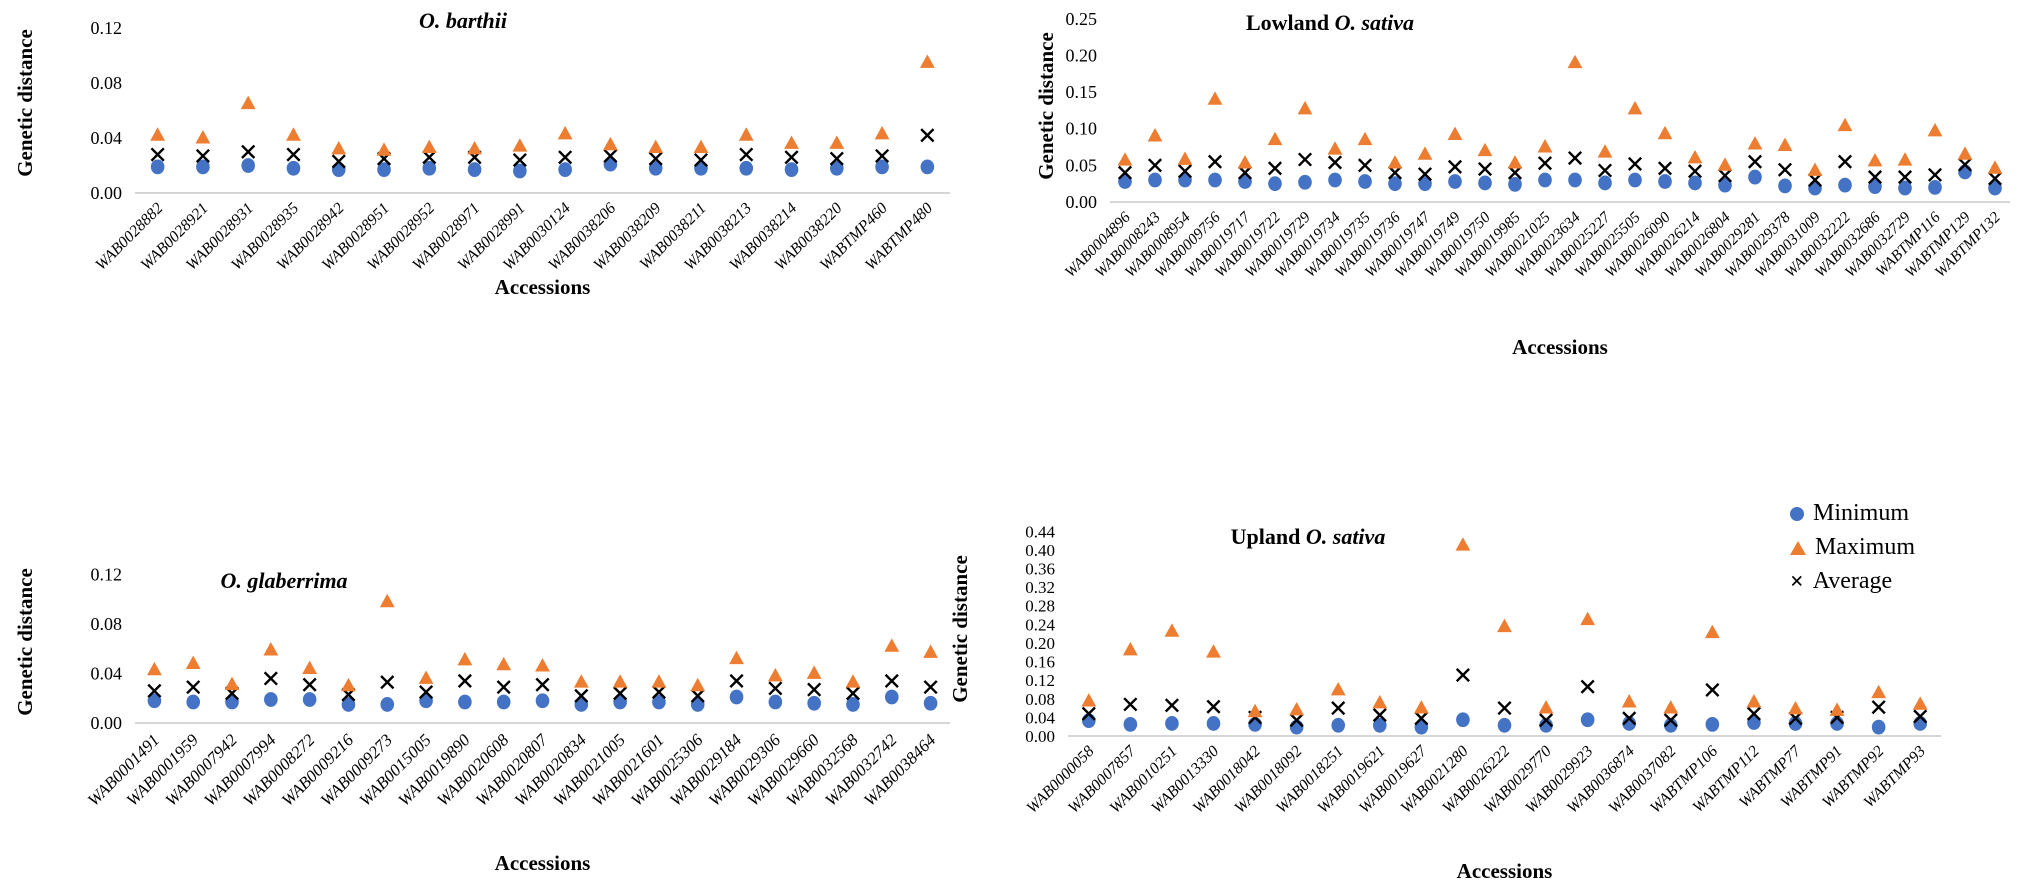 Image resolution: width=2019 pixels, height=891 pixels. I want to click on x-axis-title: Accessions, so click(1505, 871).